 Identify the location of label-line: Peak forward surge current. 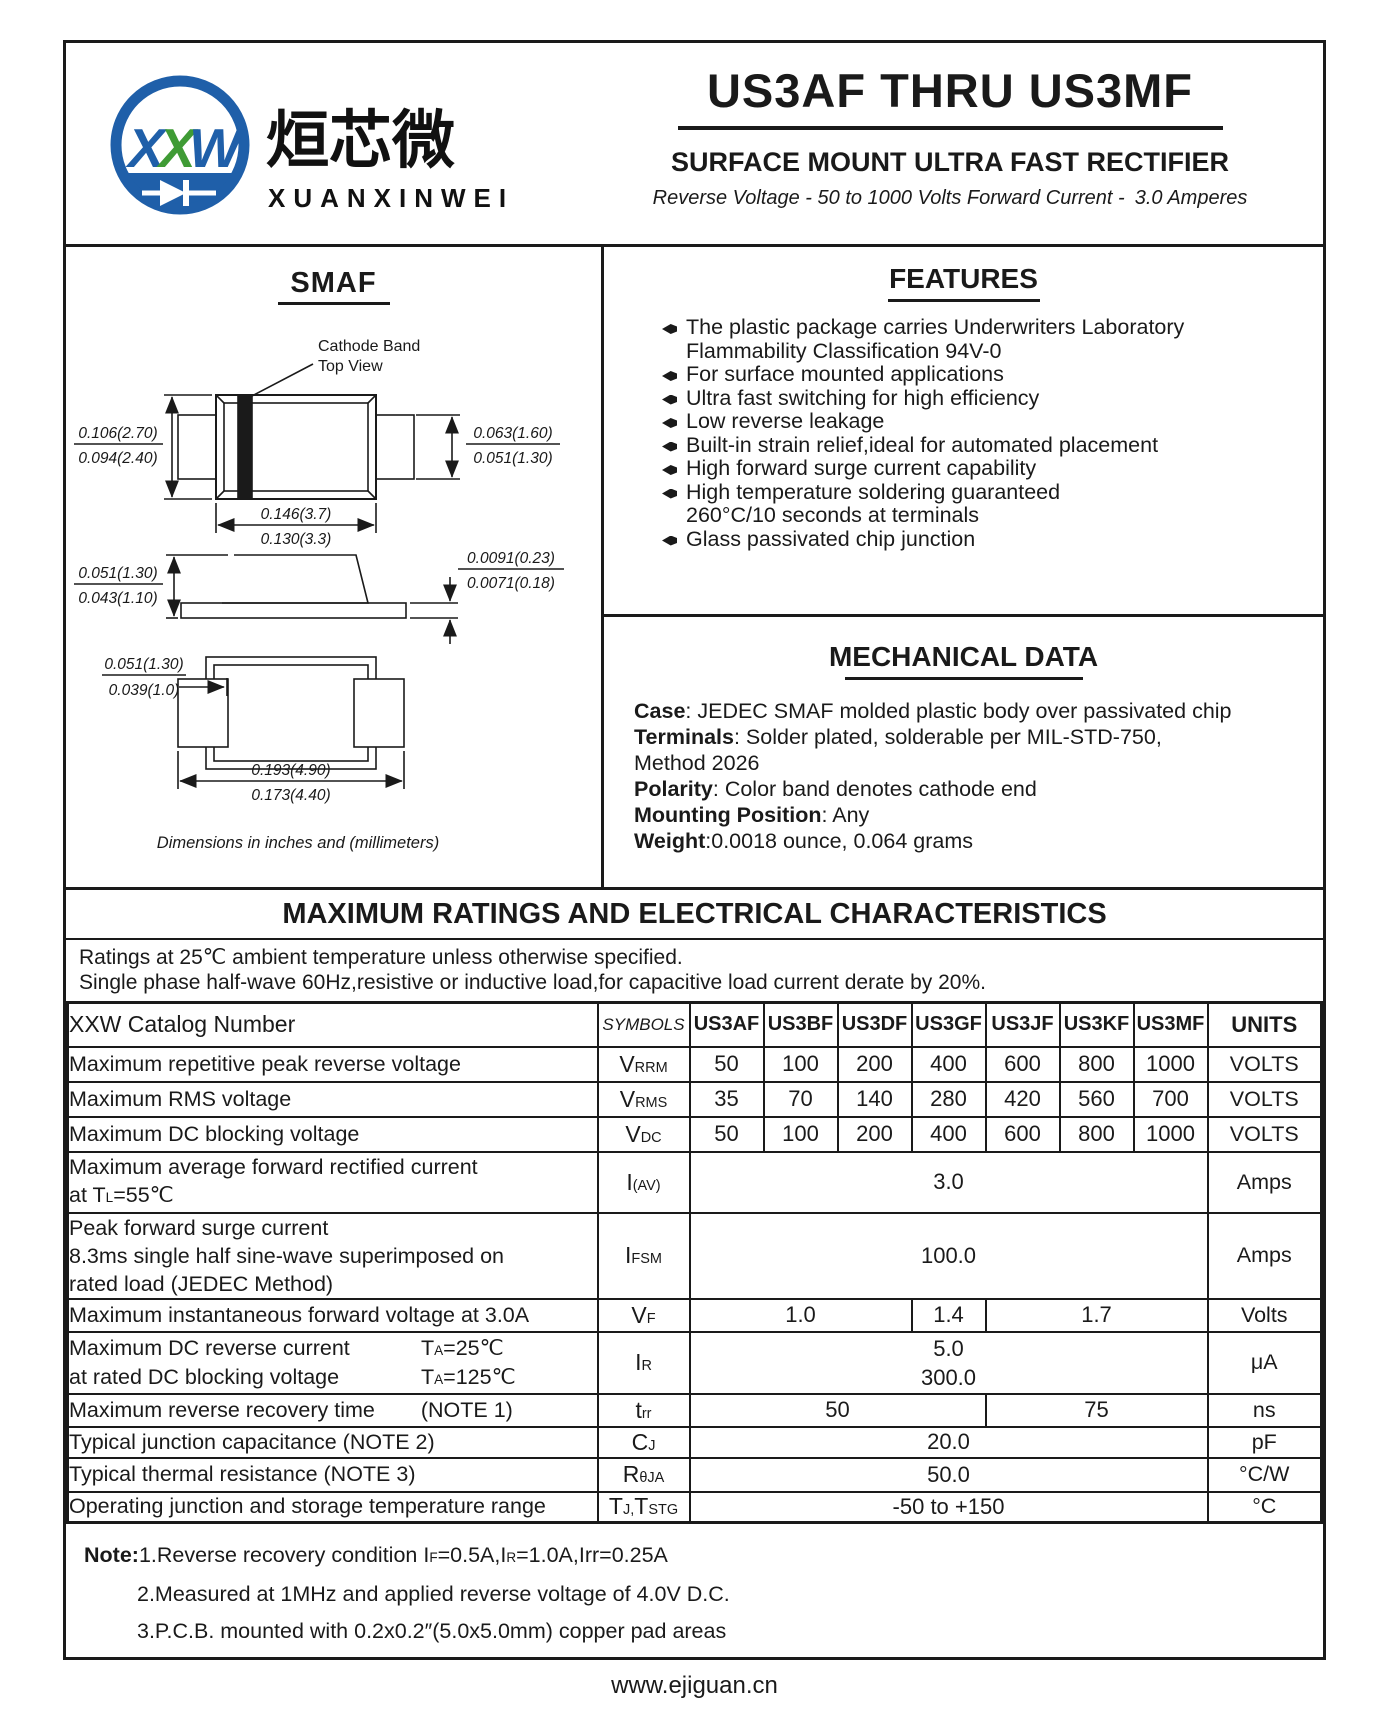
(199, 1227).